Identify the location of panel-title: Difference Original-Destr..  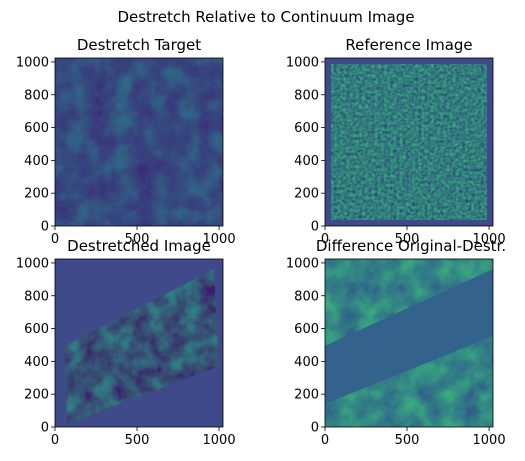
(411, 246).